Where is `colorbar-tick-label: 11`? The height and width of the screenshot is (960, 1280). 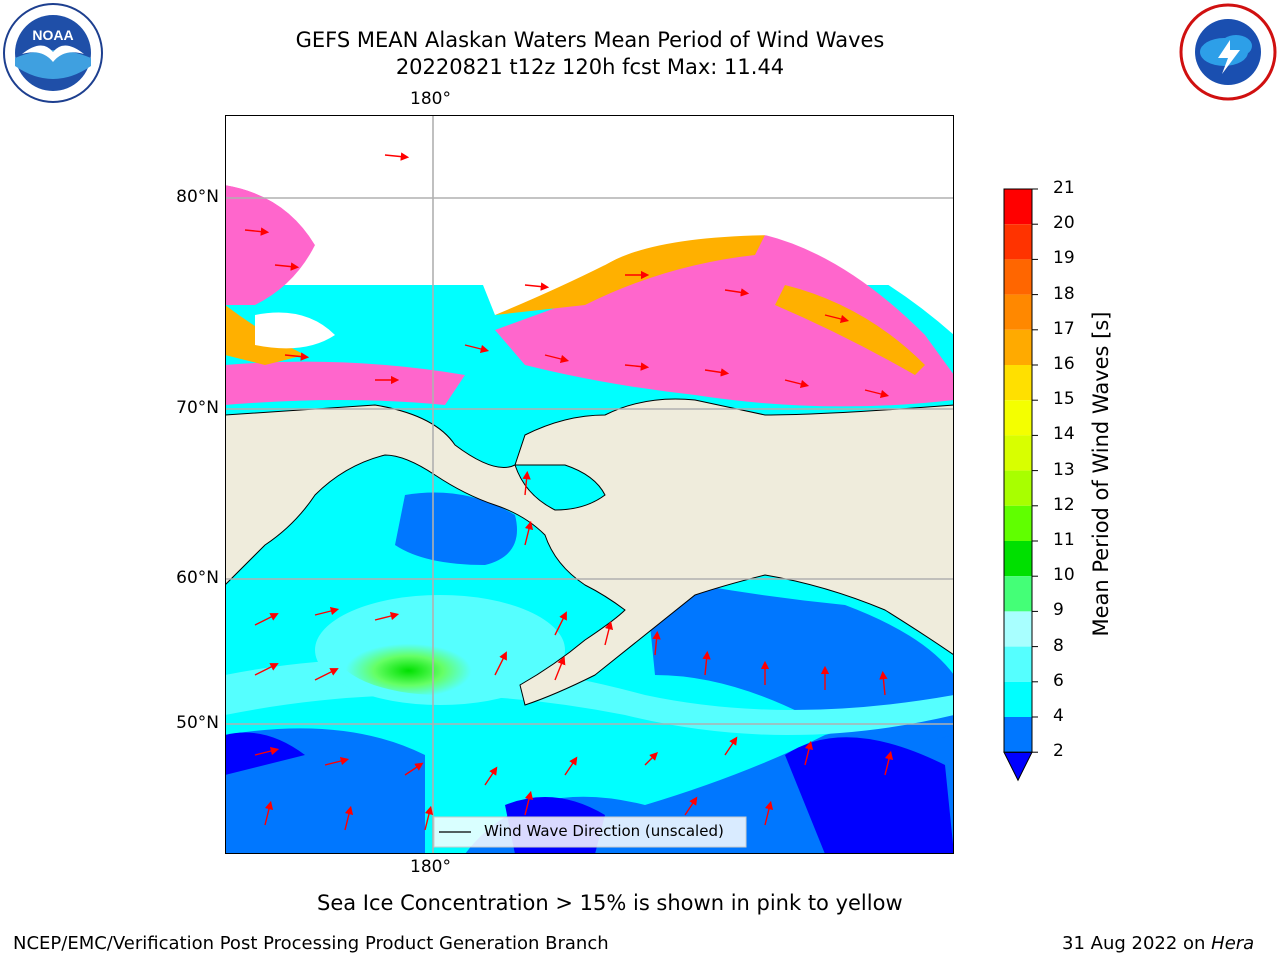 colorbar-tick-label: 11 is located at coordinates (1064, 540).